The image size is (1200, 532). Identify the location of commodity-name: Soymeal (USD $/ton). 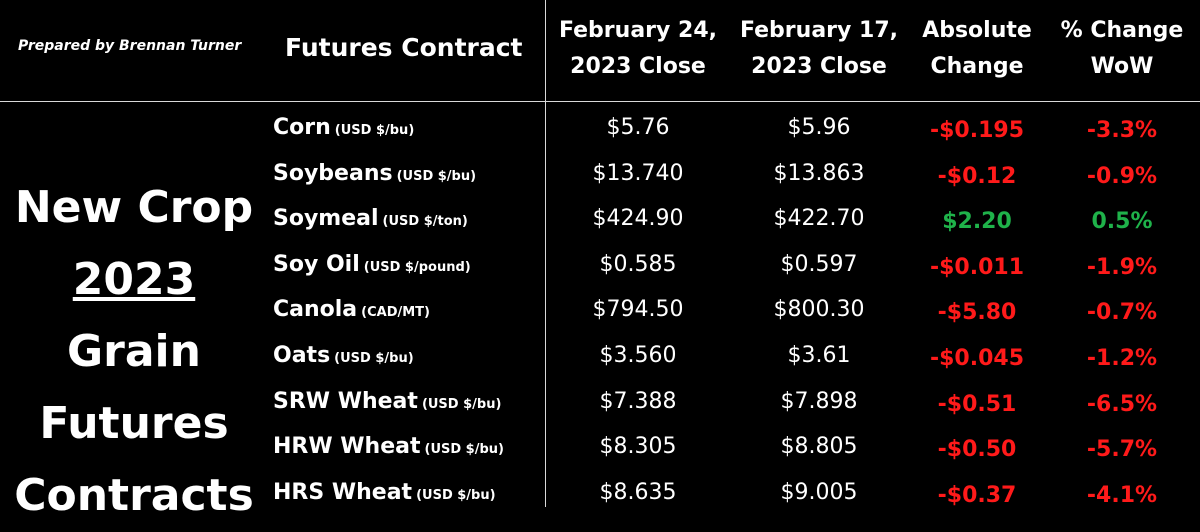
(370, 218).